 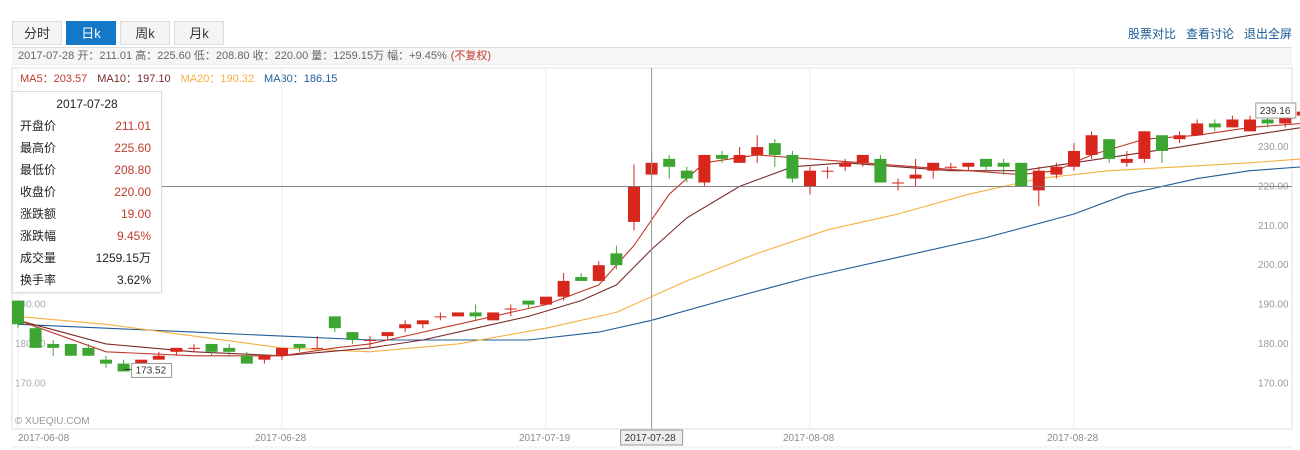 I want to click on tooltip-value: 1259.15万, so click(x=123, y=258).